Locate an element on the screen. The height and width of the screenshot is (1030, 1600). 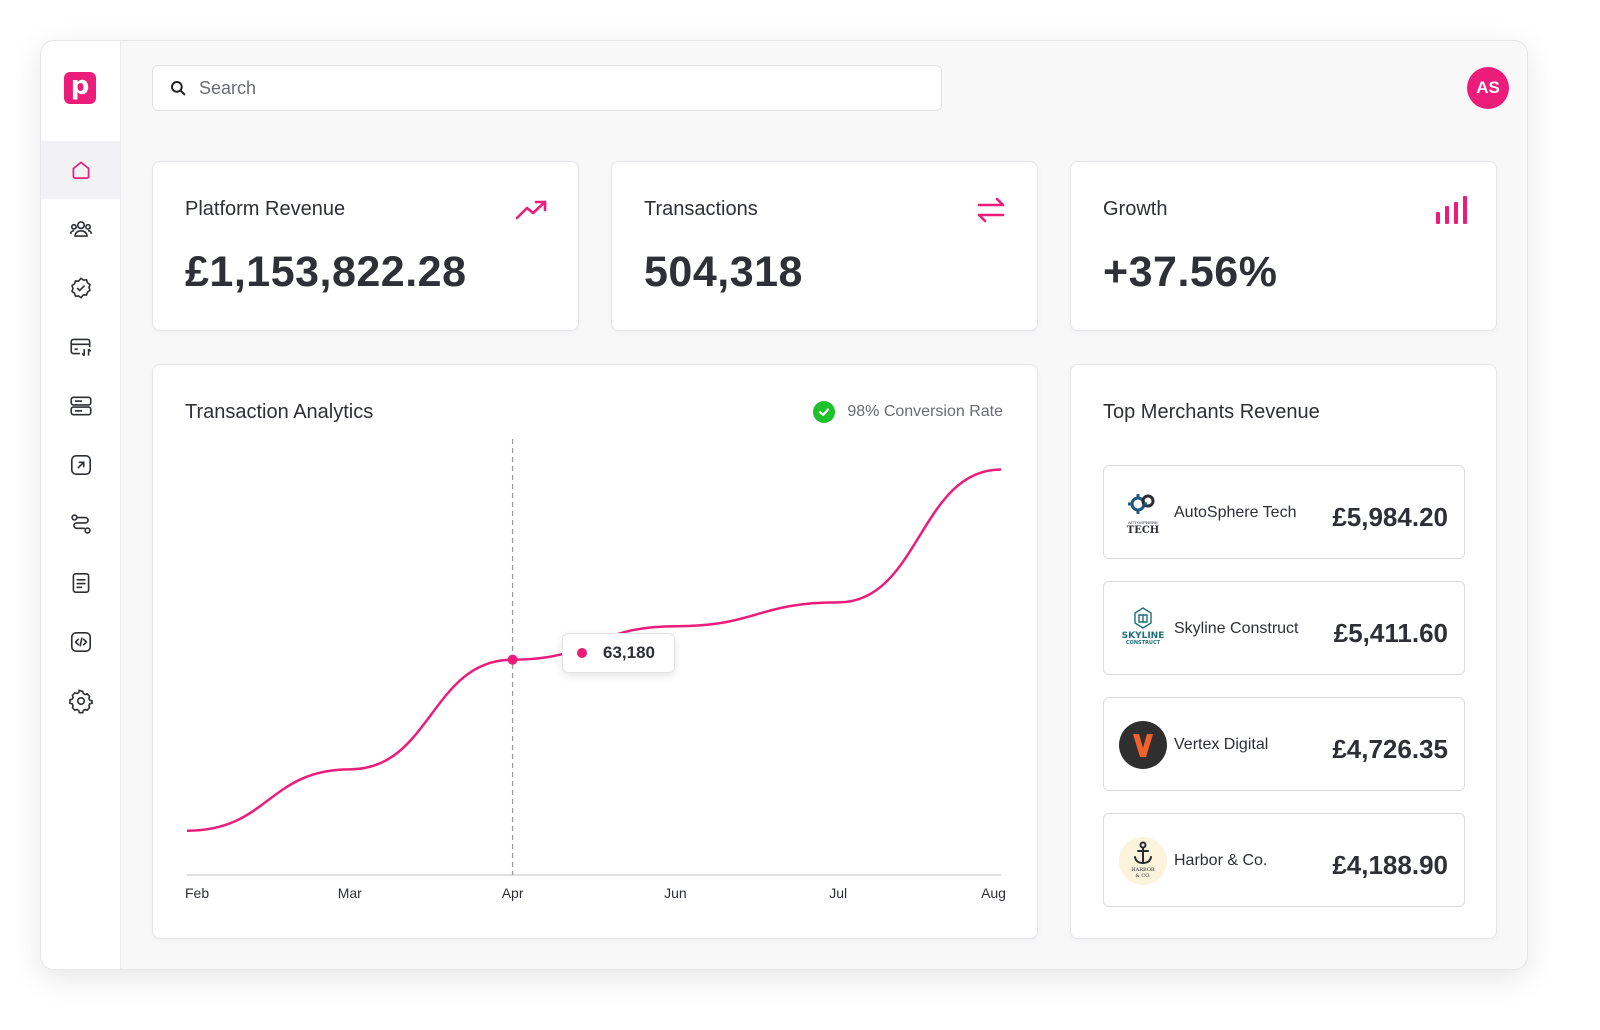
sidebar-item-payments is located at coordinates (80, 347).